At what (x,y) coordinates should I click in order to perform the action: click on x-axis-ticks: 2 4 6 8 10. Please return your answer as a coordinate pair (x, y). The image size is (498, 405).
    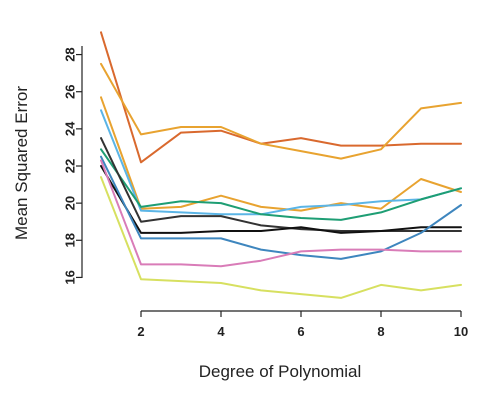
    Looking at the image, I should click on (302, 325).